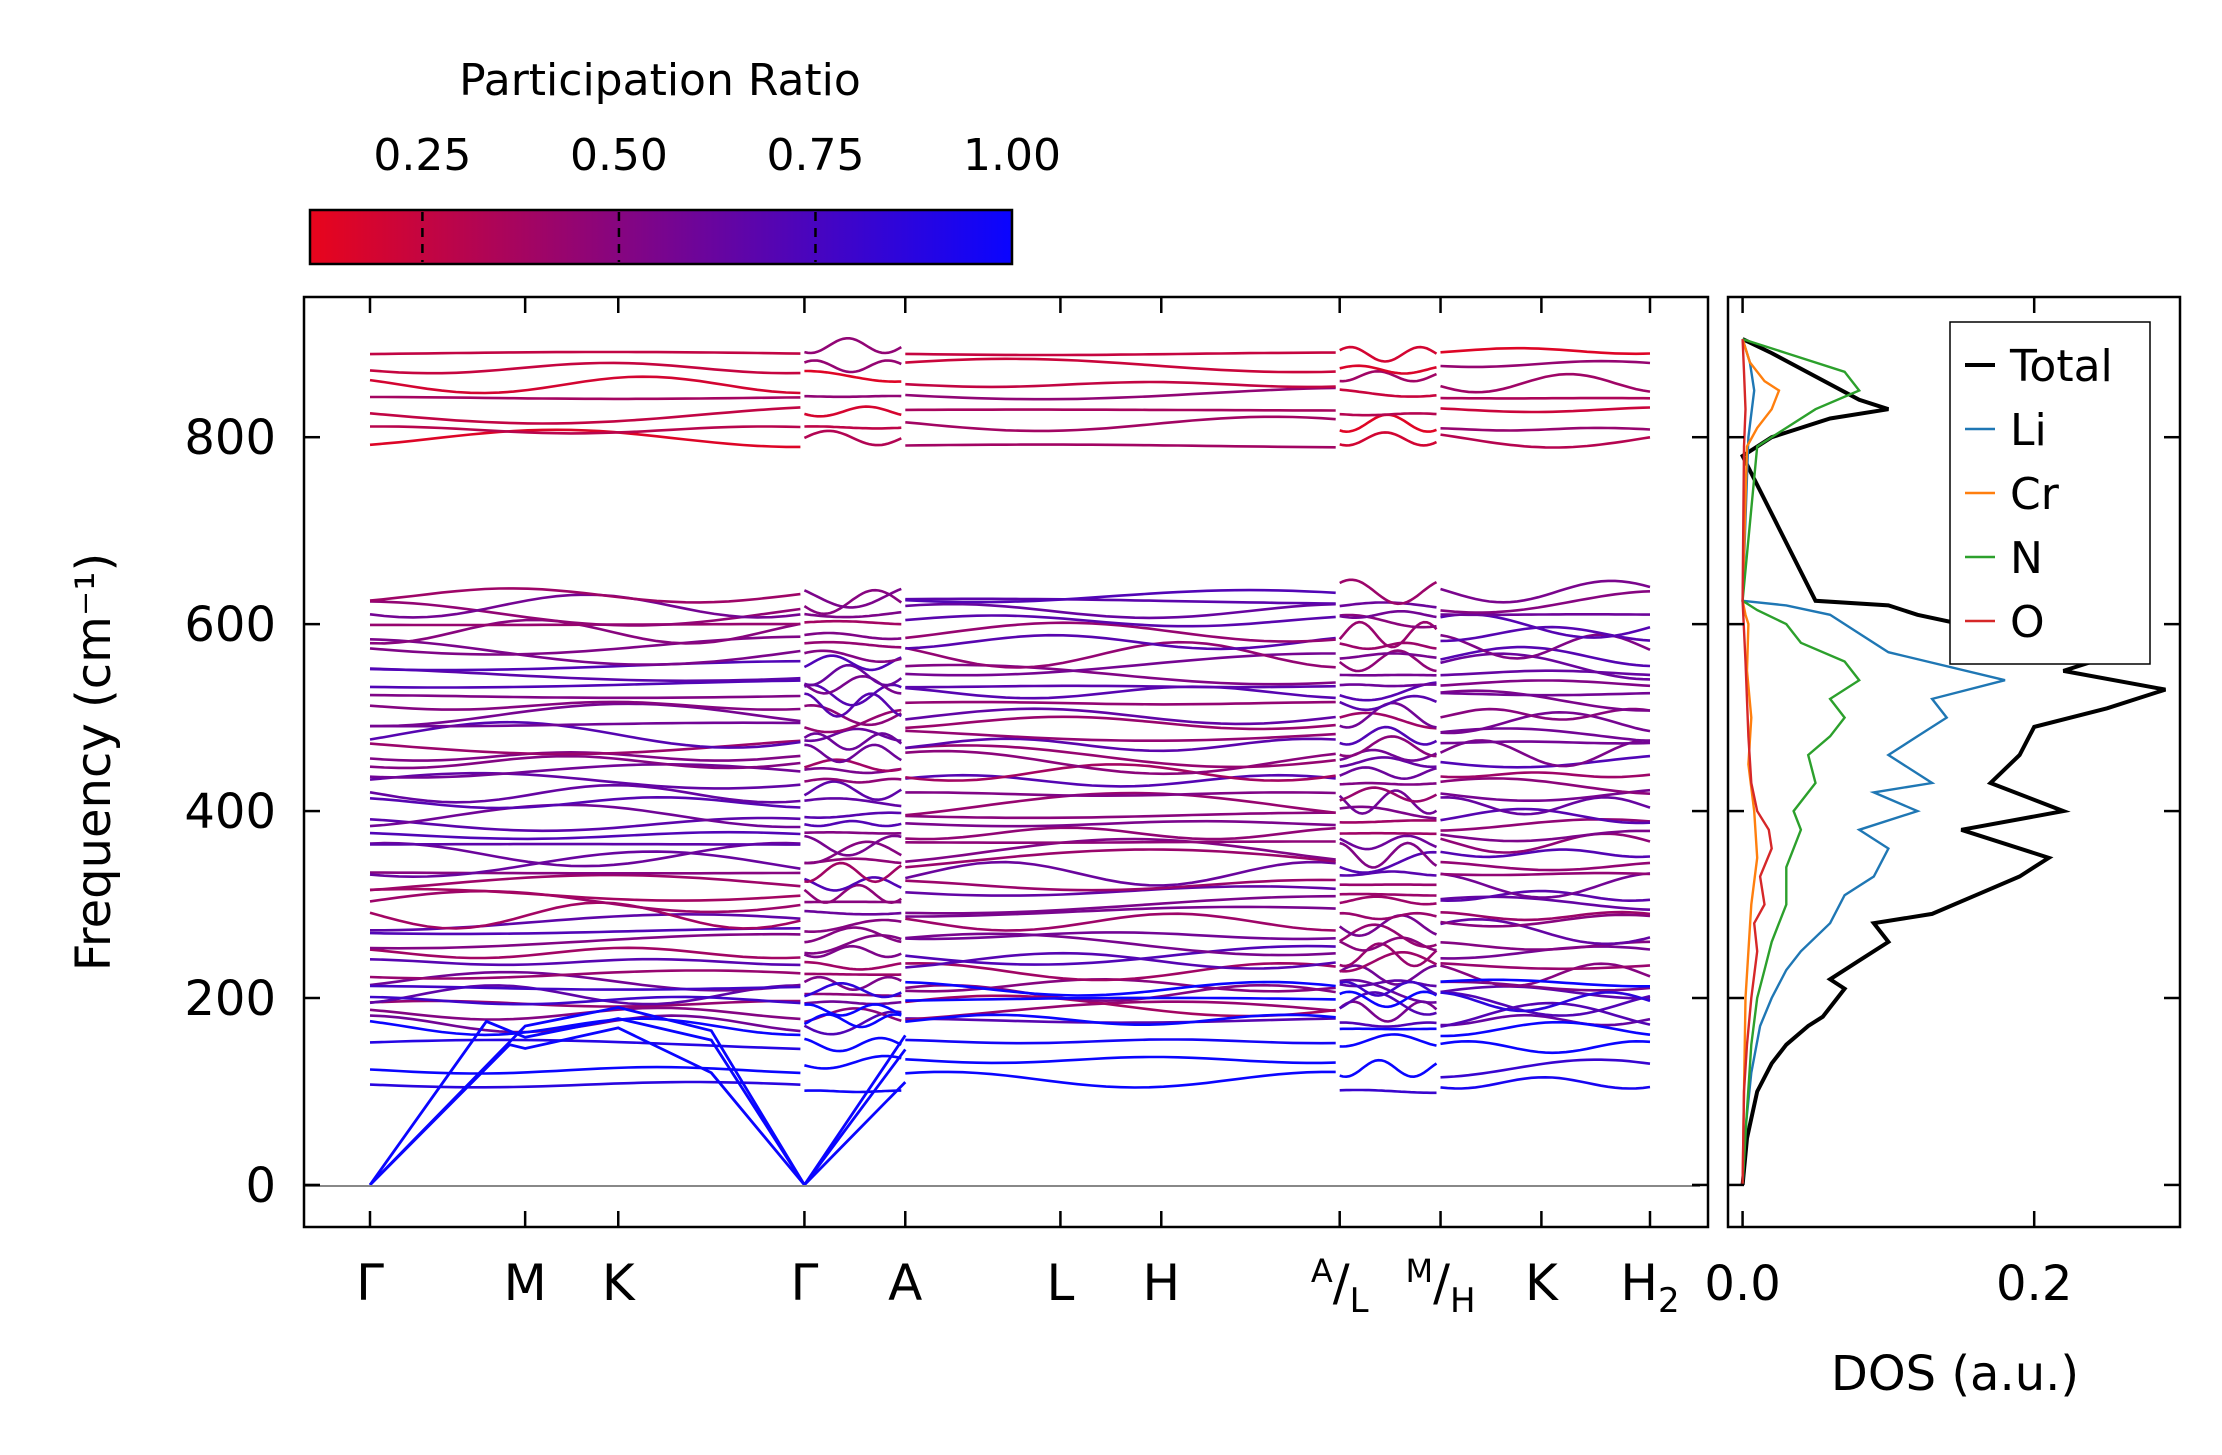 This screenshot has width=2222, height=1455. I want to click on colorbar-tick-label: 0.75, so click(815, 155).